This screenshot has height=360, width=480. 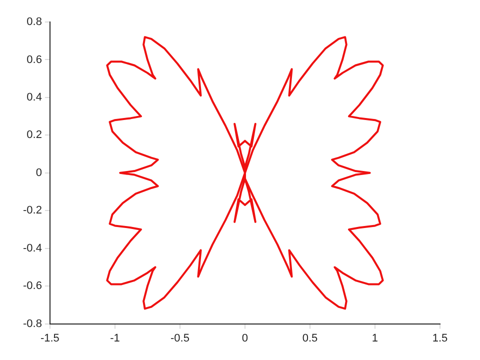 What do you see at coordinates (440, 338) in the screenshot?
I see `x-tick-label: 1.5` at bounding box center [440, 338].